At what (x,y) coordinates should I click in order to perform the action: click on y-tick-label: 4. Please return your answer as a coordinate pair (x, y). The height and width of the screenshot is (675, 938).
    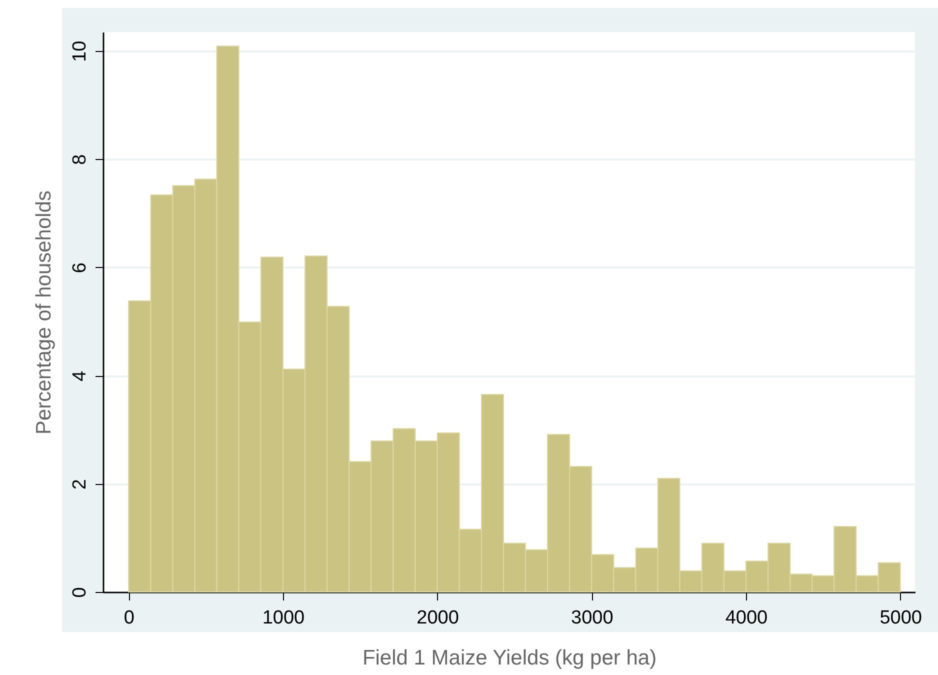
    Looking at the image, I should click on (80, 376).